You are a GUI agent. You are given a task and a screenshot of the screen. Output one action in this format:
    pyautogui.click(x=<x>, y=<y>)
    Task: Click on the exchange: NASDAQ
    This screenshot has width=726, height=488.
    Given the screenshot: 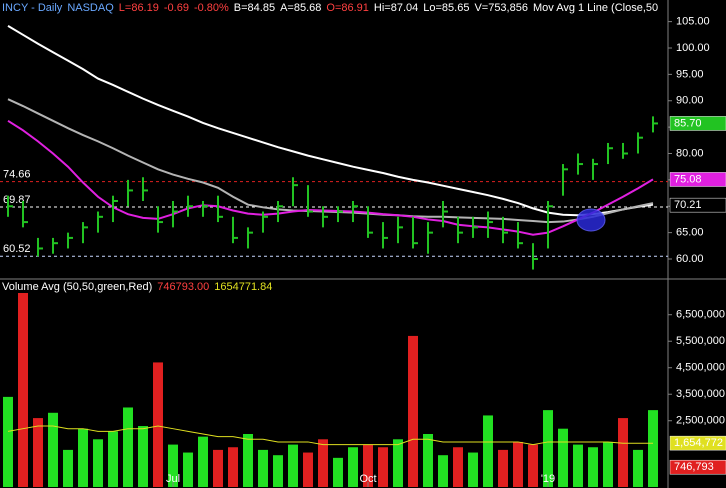 What is the action you would take?
    pyautogui.click(x=90, y=8)
    